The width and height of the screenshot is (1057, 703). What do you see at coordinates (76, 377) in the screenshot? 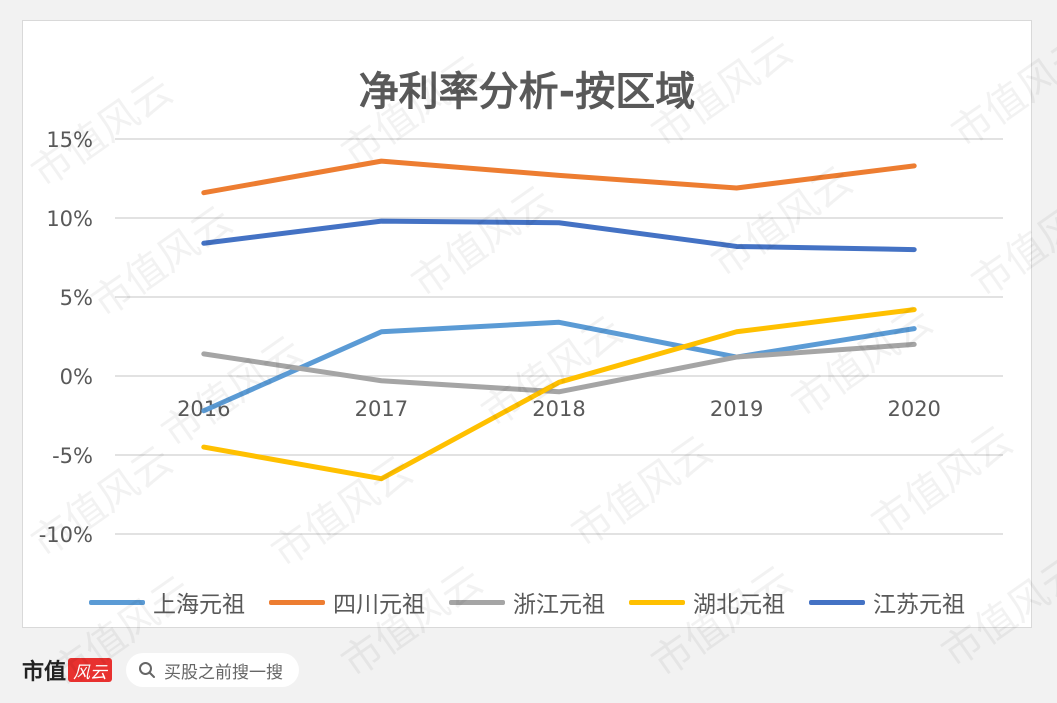
I see `y-tick-label: 0%` at bounding box center [76, 377].